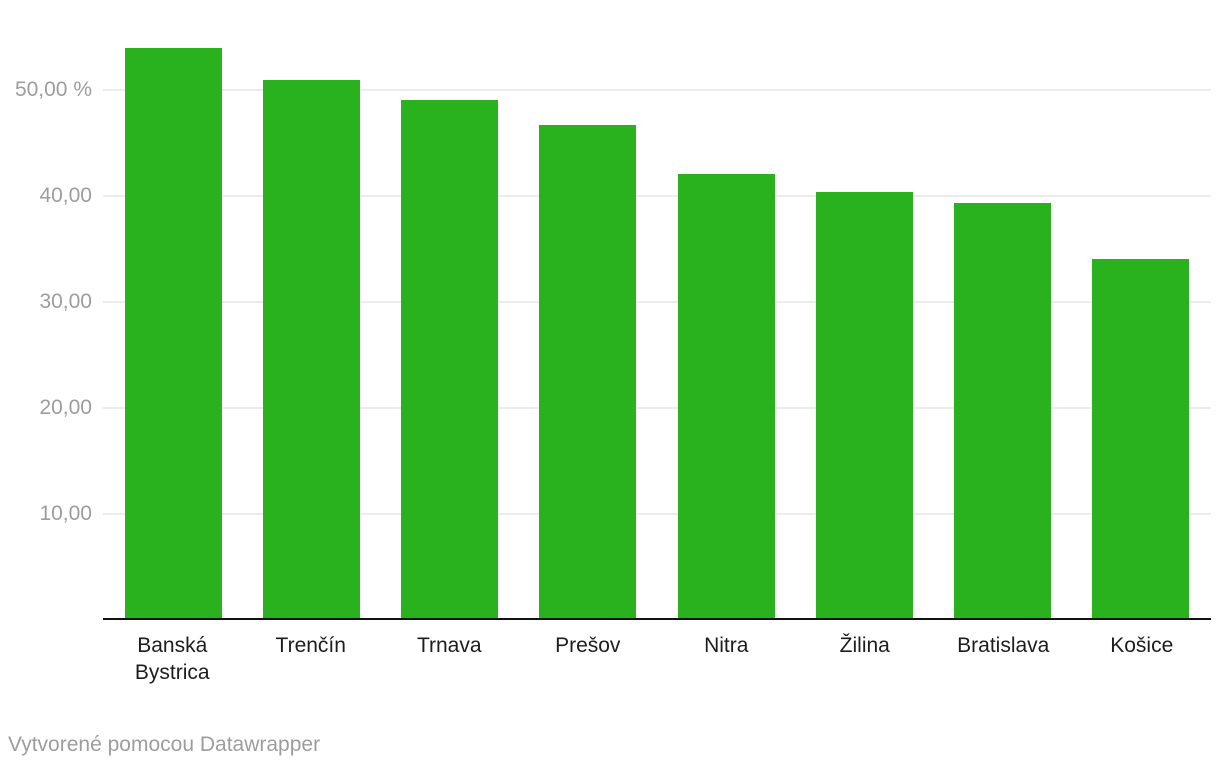 This screenshot has height=768, width=1220. Describe the element at coordinates (65, 407) in the screenshot. I see `y-axis-tick-label-20: 20,00` at that location.